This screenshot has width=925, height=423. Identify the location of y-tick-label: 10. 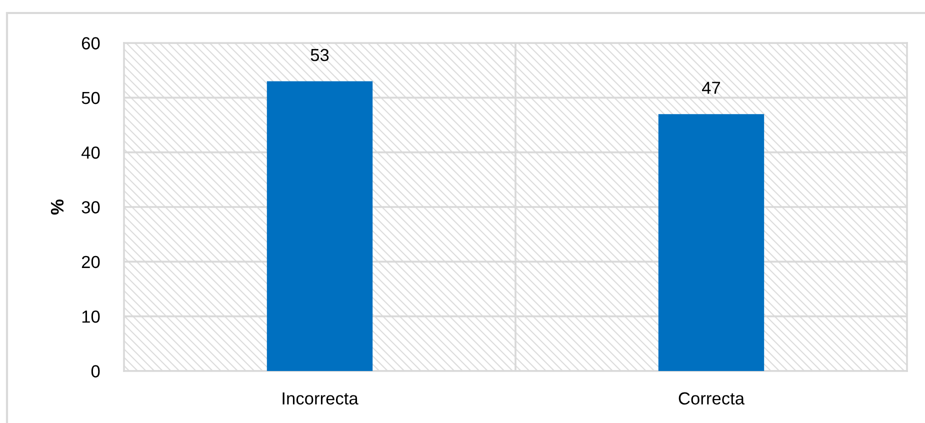
(91, 316).